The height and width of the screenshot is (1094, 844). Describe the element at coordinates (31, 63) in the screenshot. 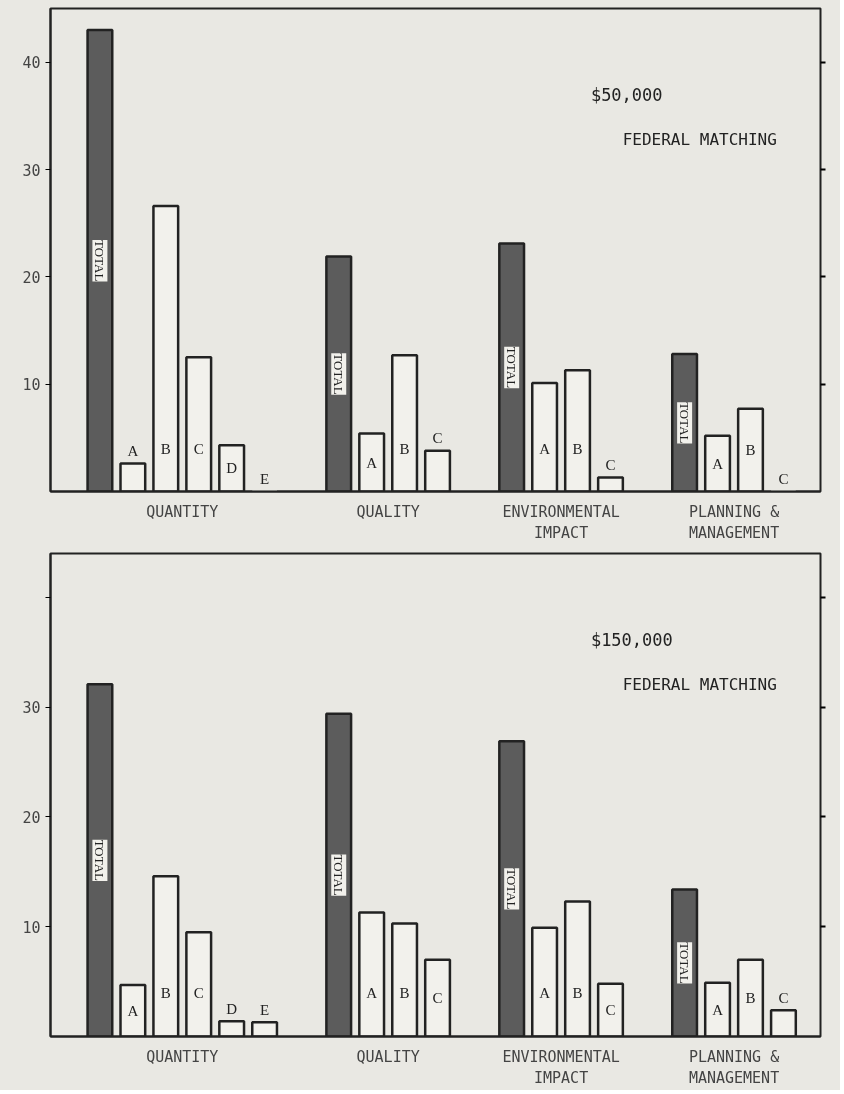

I see `y-tick-label: 40` at that location.